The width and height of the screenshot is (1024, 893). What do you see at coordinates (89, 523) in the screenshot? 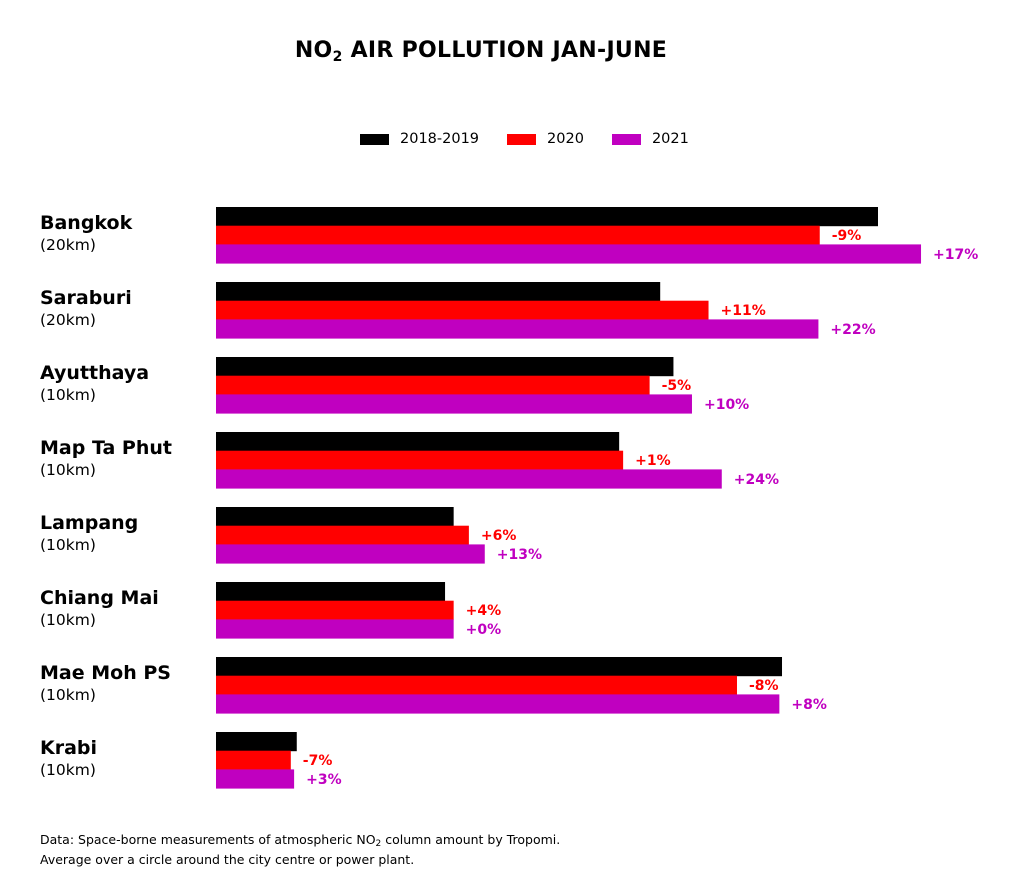
I see `category-label: Lampang` at bounding box center [89, 523].